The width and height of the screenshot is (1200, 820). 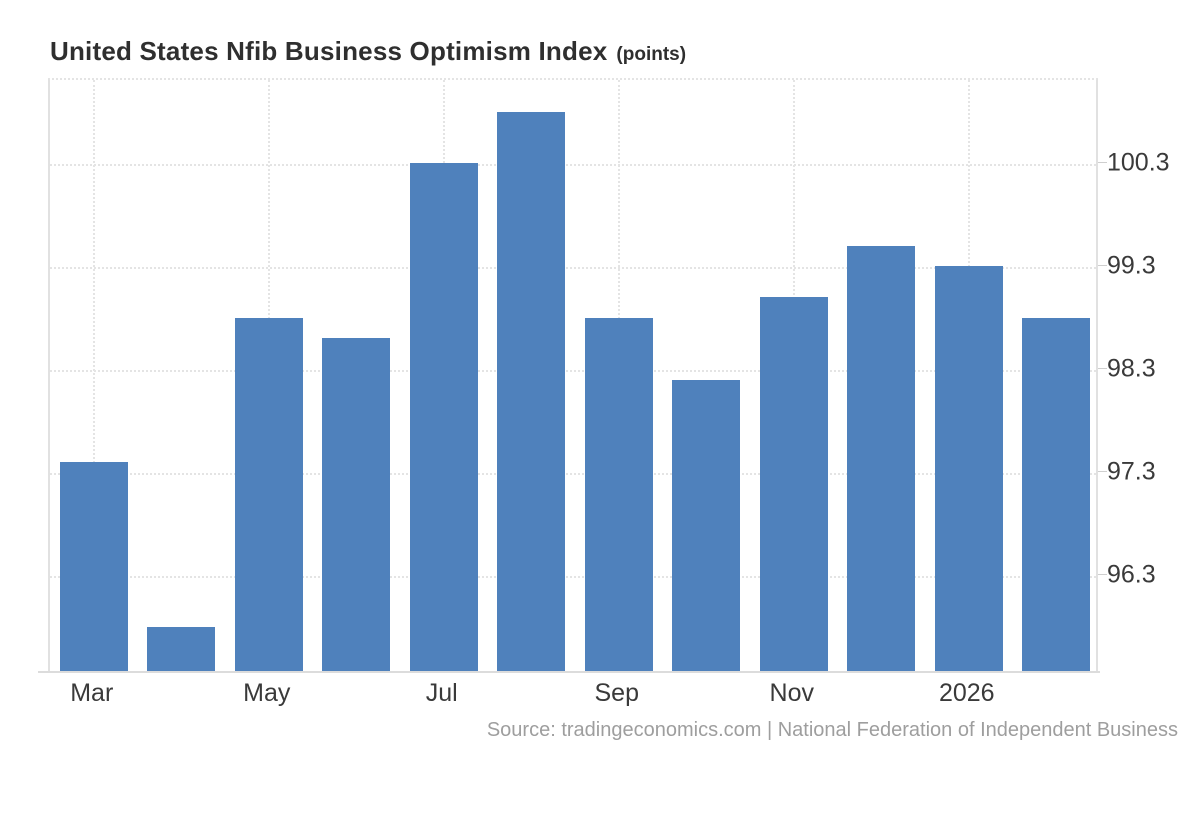 What do you see at coordinates (267, 693) in the screenshot?
I see `x-tick-label: May` at bounding box center [267, 693].